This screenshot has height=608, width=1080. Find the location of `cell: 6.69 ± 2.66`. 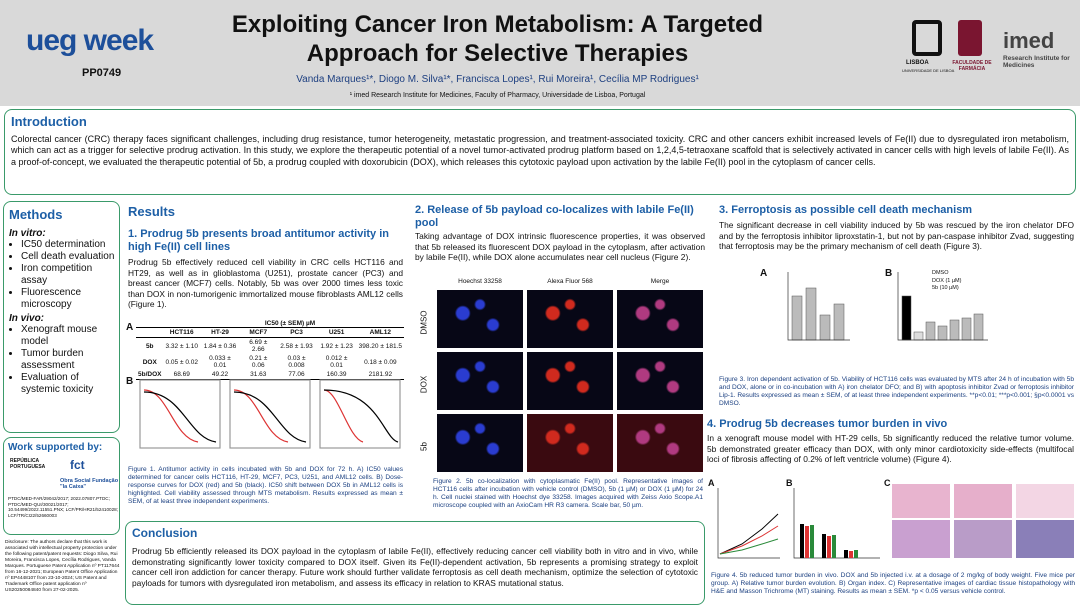

cell: 6.69 ± 2.66 is located at coordinates (258, 346).